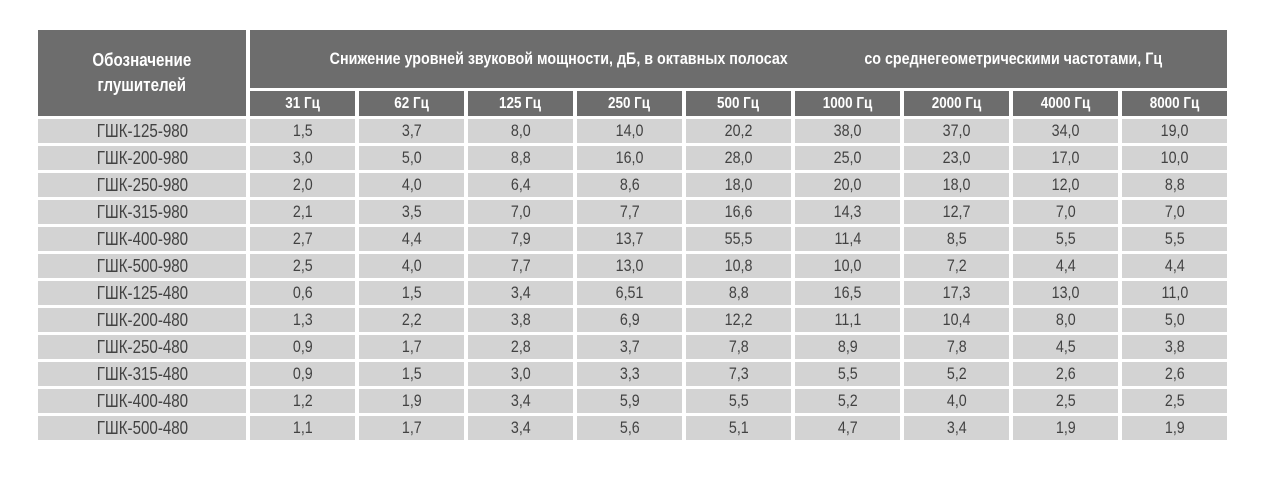 The image size is (1280, 489). What do you see at coordinates (302, 211) in the screenshot?
I see `attenuation-value: 2,1` at bounding box center [302, 211].